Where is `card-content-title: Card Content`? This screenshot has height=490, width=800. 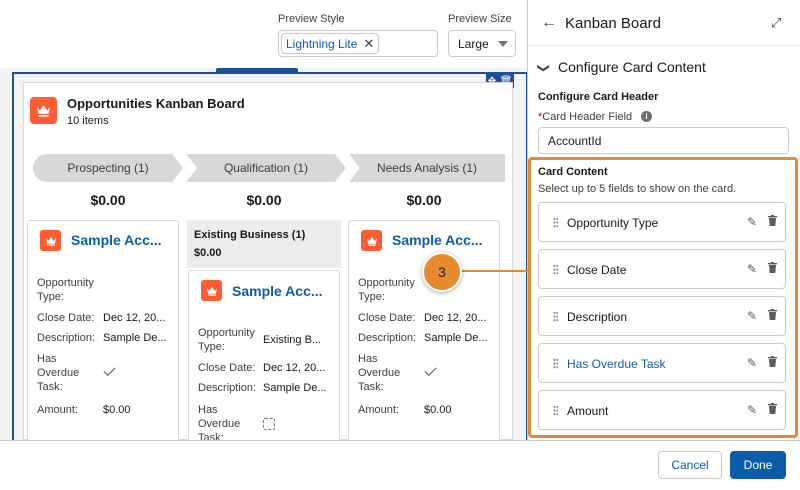 card-content-title: Card Content is located at coordinates (573, 172).